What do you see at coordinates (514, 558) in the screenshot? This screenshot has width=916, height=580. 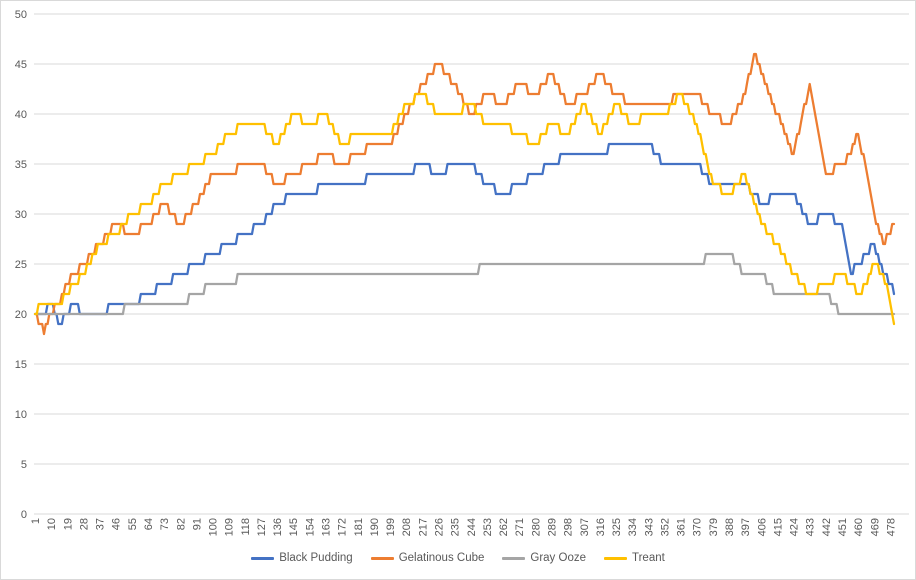 I see `legend-swatch-gray-ooze` at bounding box center [514, 558].